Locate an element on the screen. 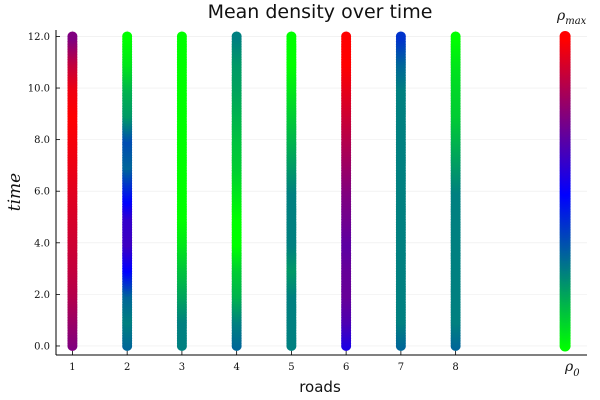  chart-title: Mean density over time is located at coordinates (320, 12).